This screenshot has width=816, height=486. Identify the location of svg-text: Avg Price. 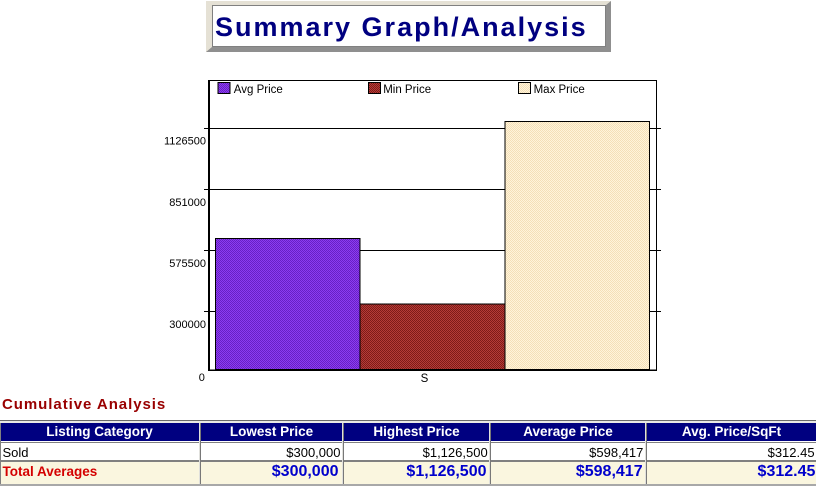
(258, 90).